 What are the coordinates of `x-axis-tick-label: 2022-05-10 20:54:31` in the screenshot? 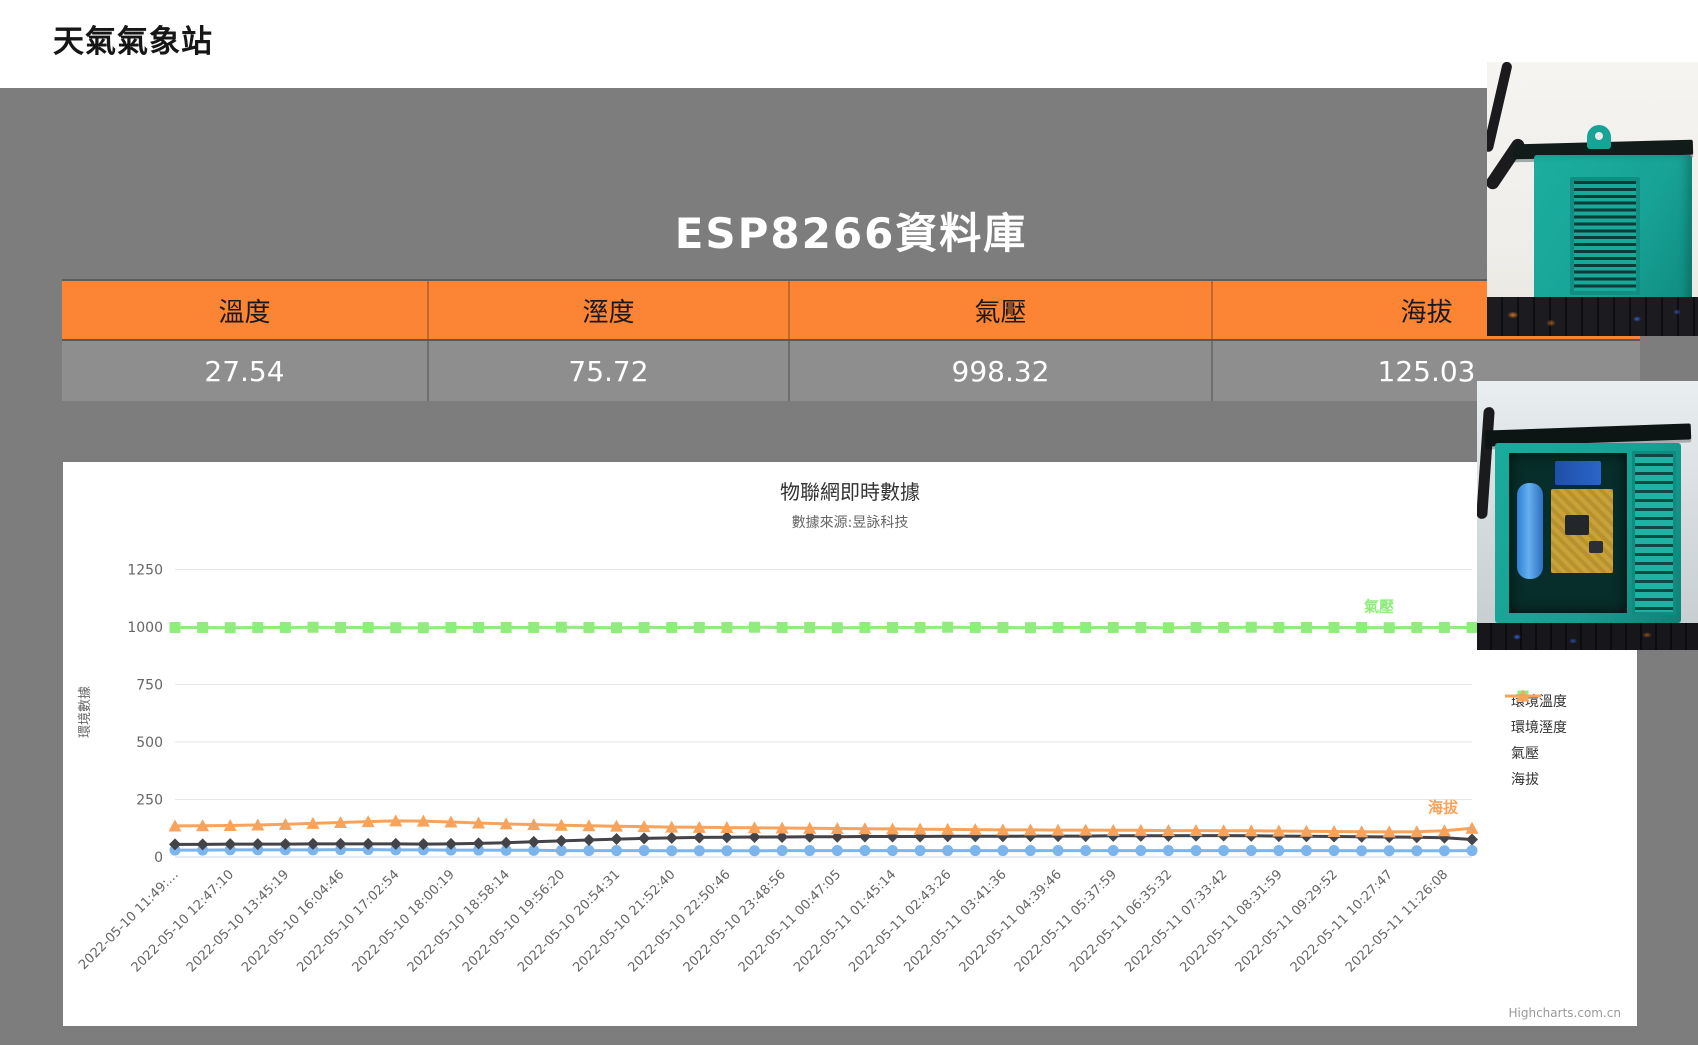 It's located at (569, 921).